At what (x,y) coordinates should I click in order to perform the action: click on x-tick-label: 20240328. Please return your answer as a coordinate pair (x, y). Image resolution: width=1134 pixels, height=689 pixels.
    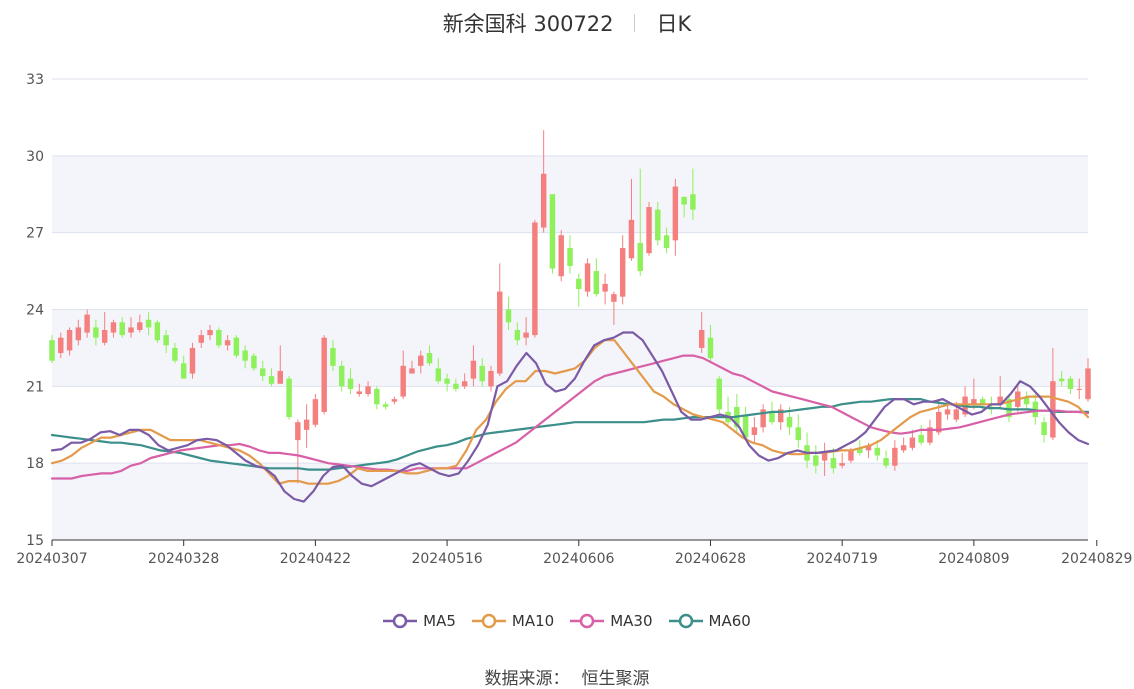
    Looking at the image, I should click on (183, 559).